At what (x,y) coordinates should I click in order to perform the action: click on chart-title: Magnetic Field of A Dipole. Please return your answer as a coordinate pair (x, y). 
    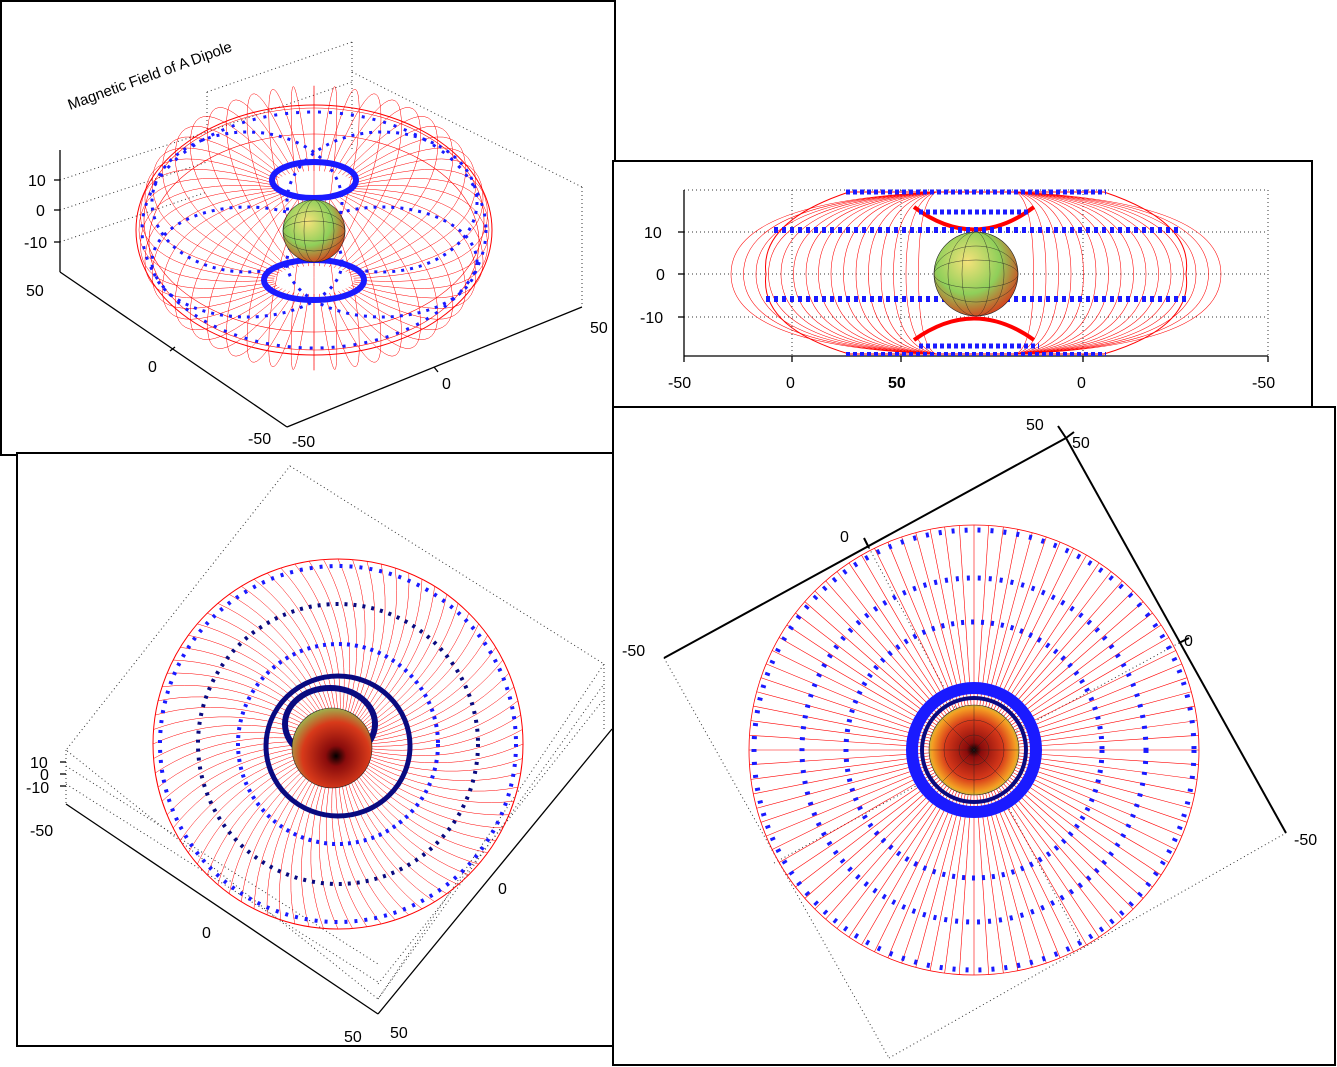
    Looking at the image, I should click on (150, 75).